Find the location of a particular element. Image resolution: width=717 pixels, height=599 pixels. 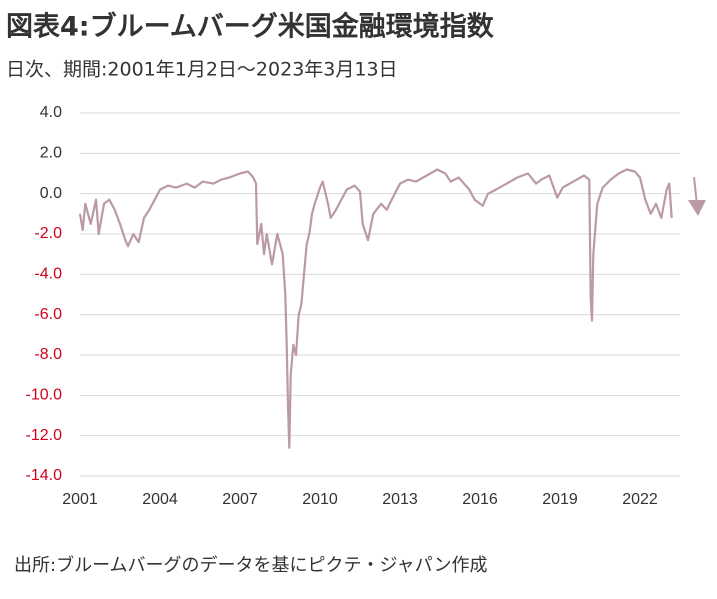

chart-subtitle: 日次、期間:2001年1月2日～2023年3月13日 is located at coordinates (202, 70).